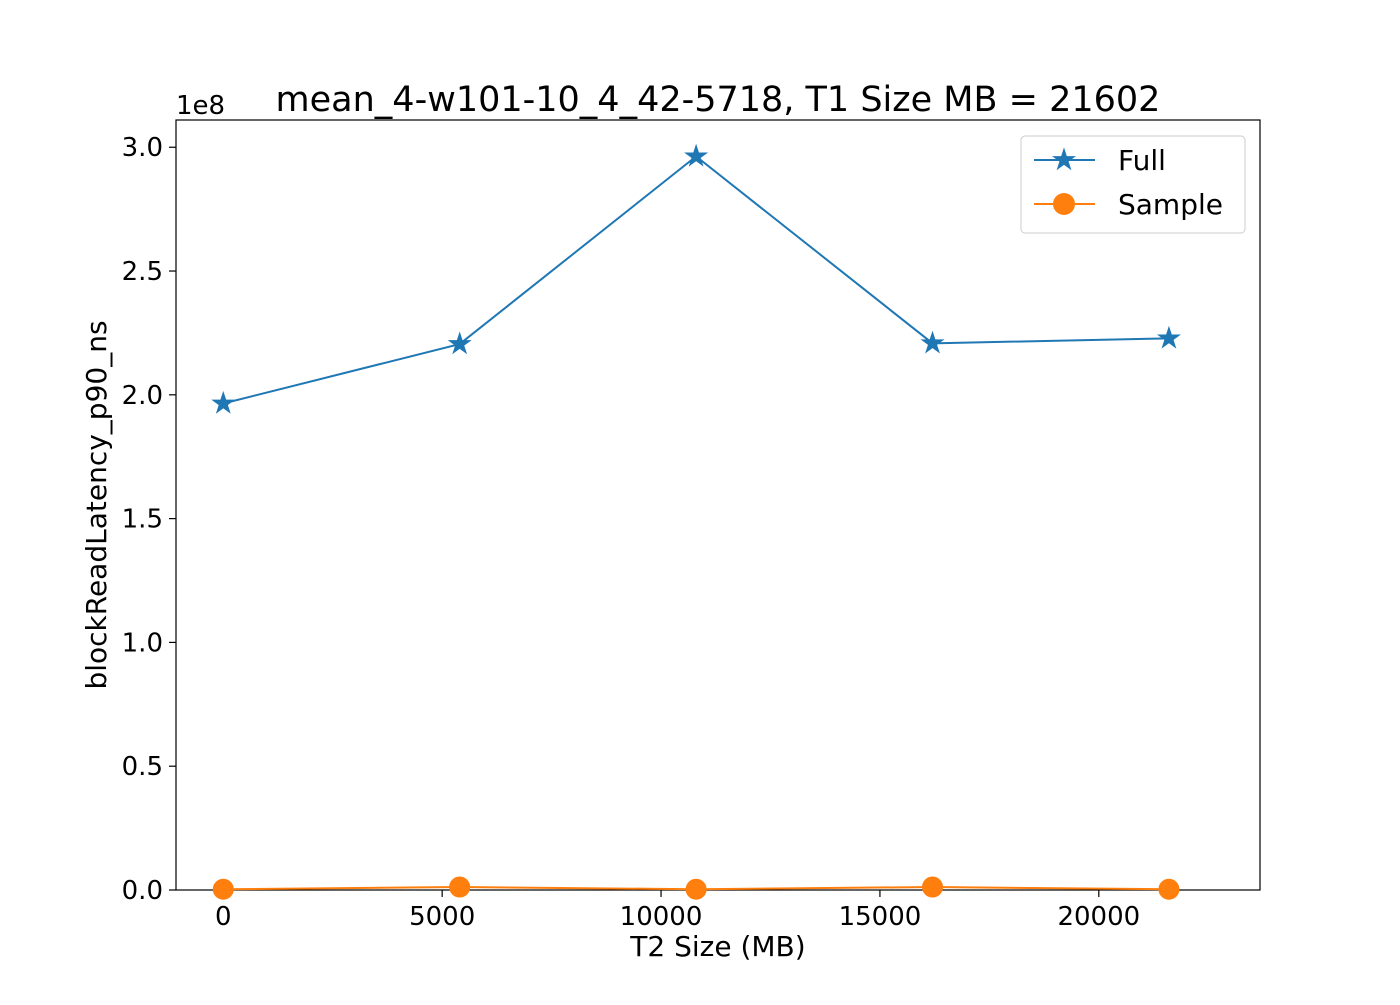  Describe the element at coordinates (1064, 159) in the screenshot. I see `legend-star-marker` at that location.